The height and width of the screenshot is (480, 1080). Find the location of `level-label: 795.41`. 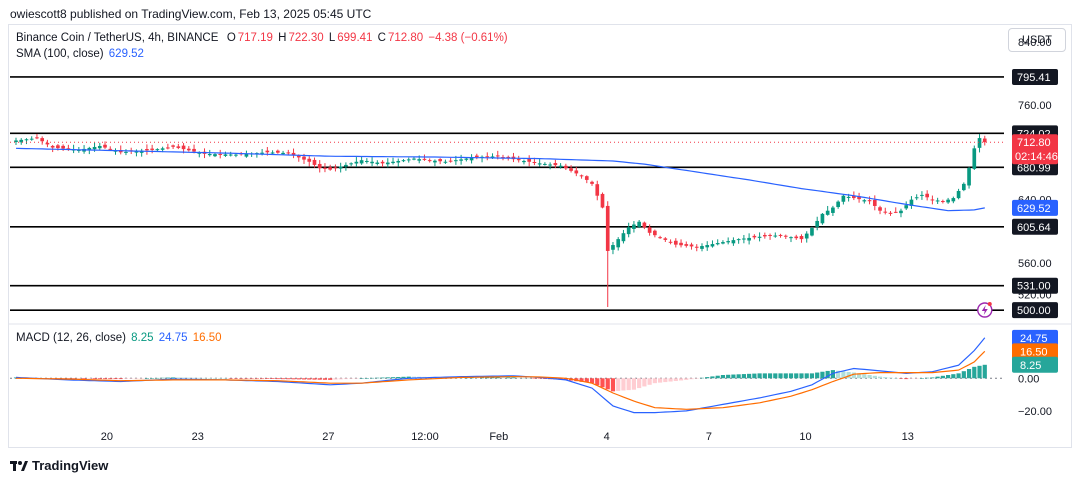

level-label: 795.41 is located at coordinates (1034, 78).